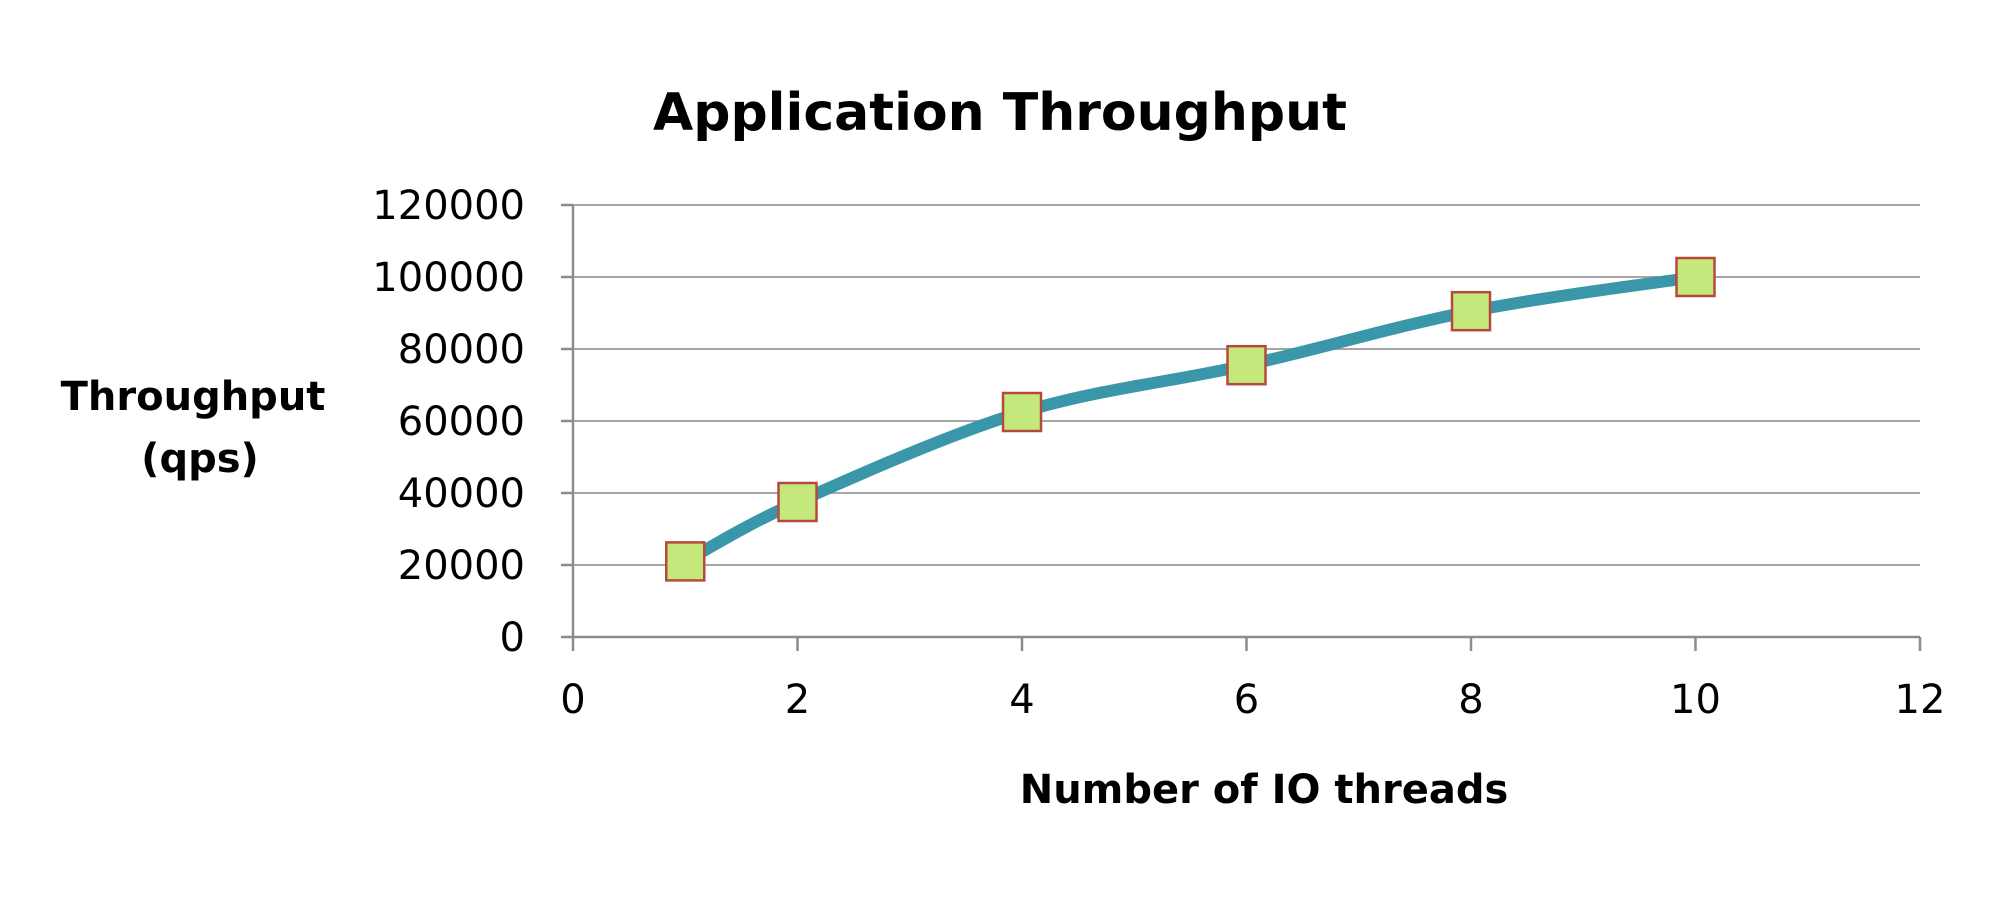 The width and height of the screenshot is (2000, 902). I want to click on x-tick-label-8: 8, so click(1470, 700).